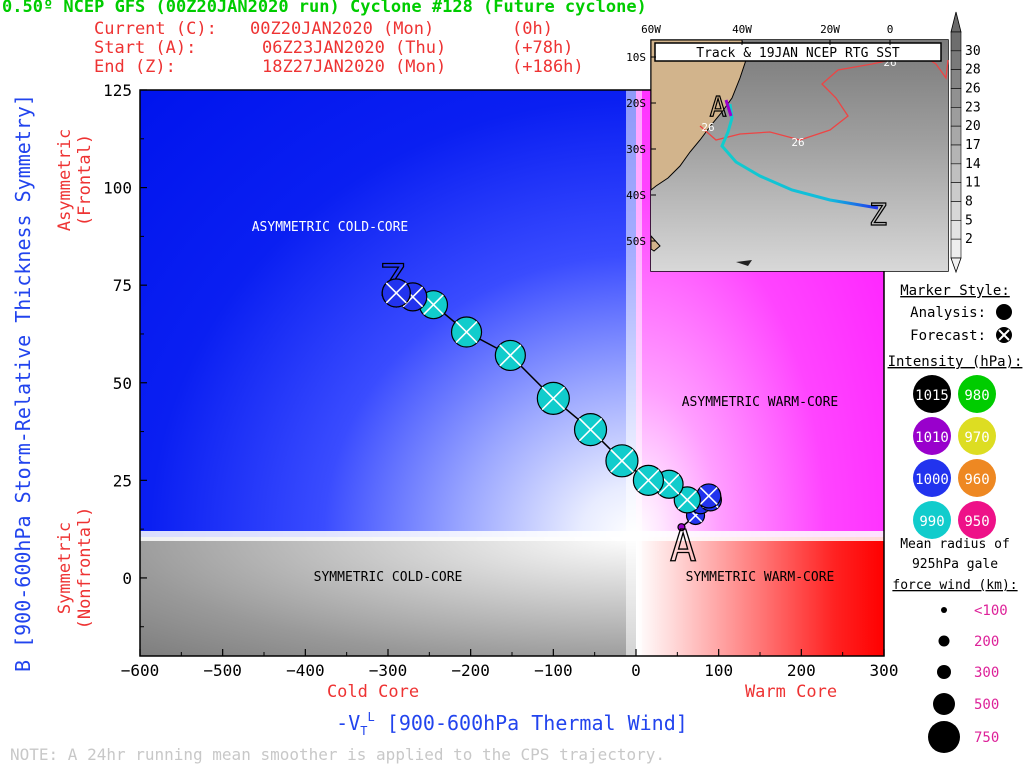 The image size is (1024, 768). What do you see at coordinates (543, 48) in the screenshot?
I see `start-offset: (+78h)` at bounding box center [543, 48].